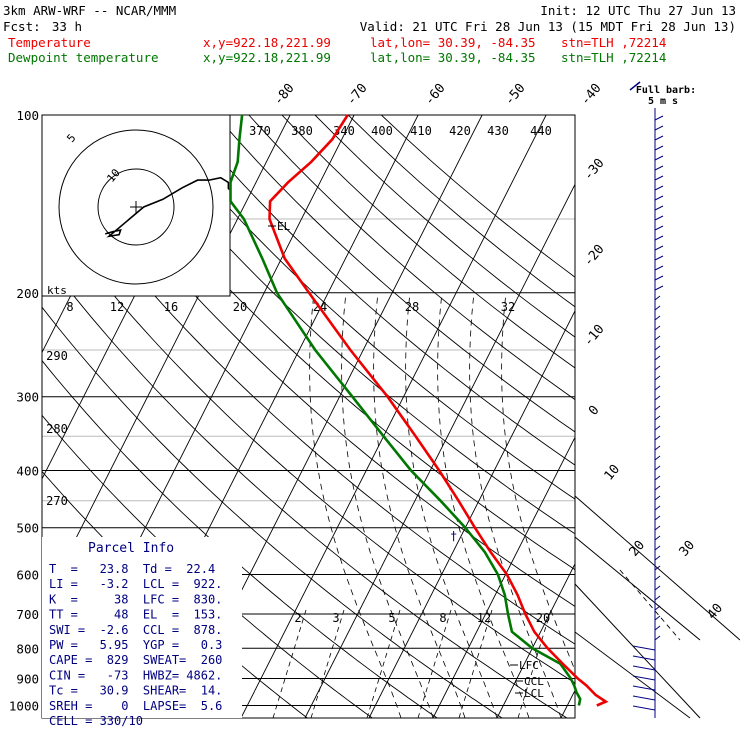  I want to click on dewpoint-latlon: lat,lon= 30.39, -84.35, so click(453, 57).